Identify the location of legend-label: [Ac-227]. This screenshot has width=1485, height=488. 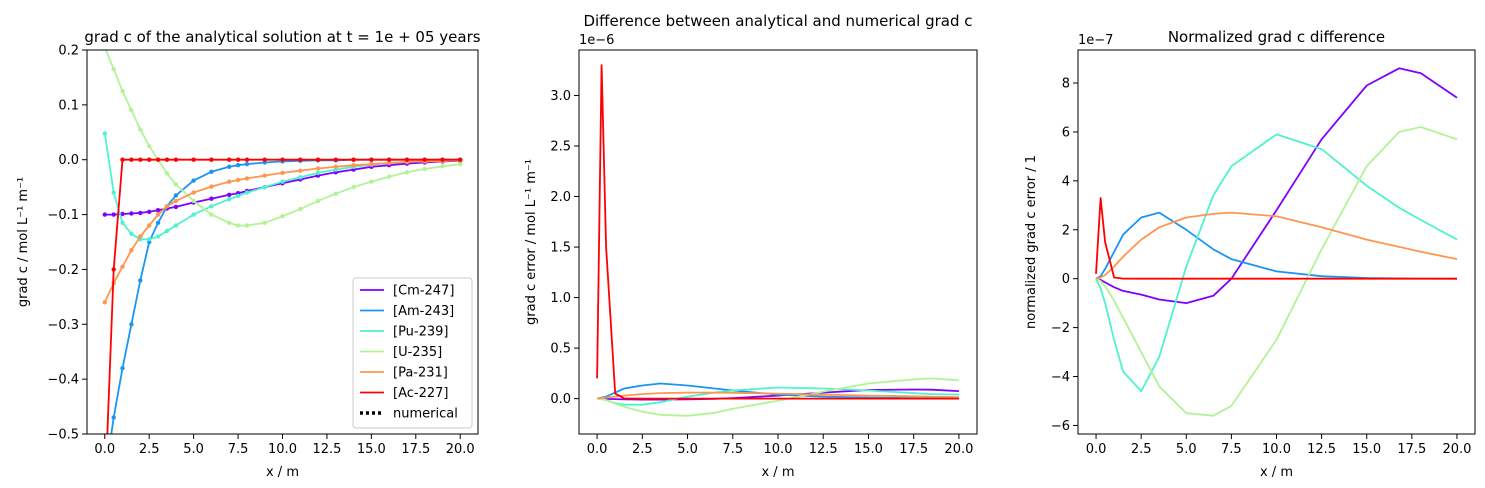
(420, 393).